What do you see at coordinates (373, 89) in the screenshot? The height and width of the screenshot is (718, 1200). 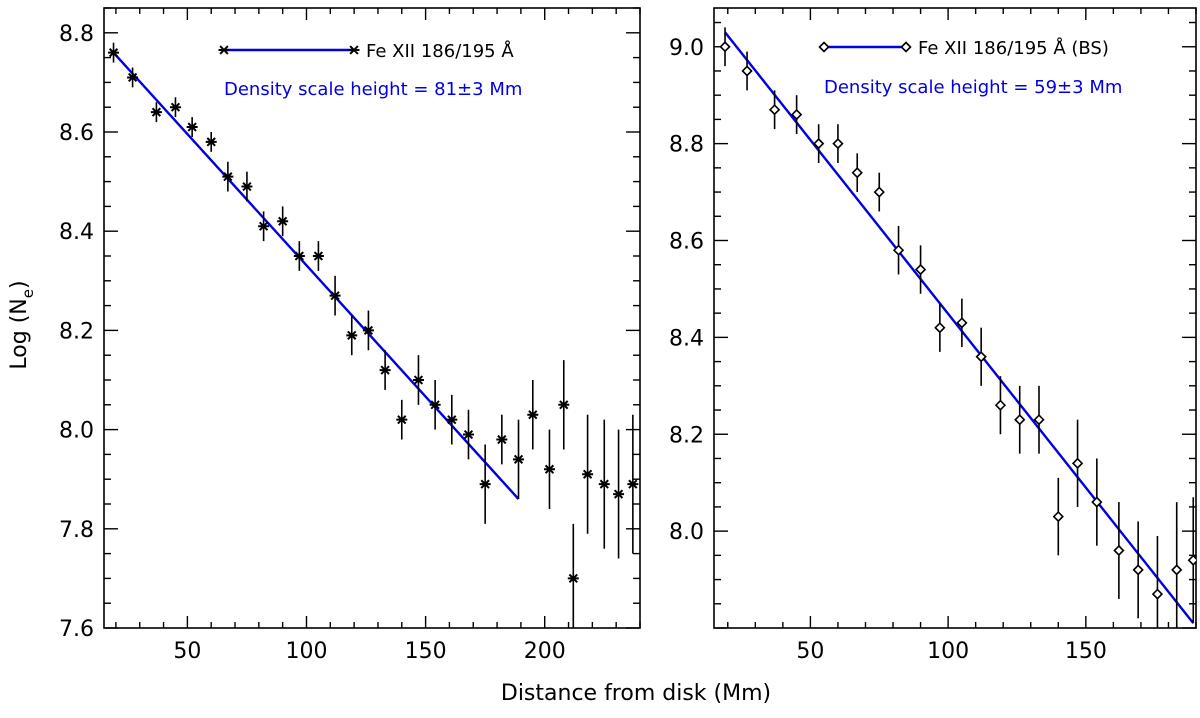 I see `scale-height-annotation: Density scale height = 81±3 Mm` at bounding box center [373, 89].